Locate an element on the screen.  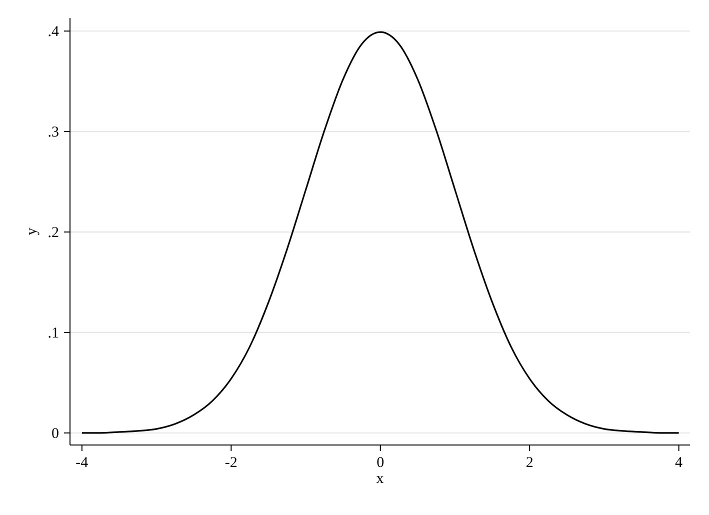
x-tick-label: -4 is located at coordinates (82, 463).